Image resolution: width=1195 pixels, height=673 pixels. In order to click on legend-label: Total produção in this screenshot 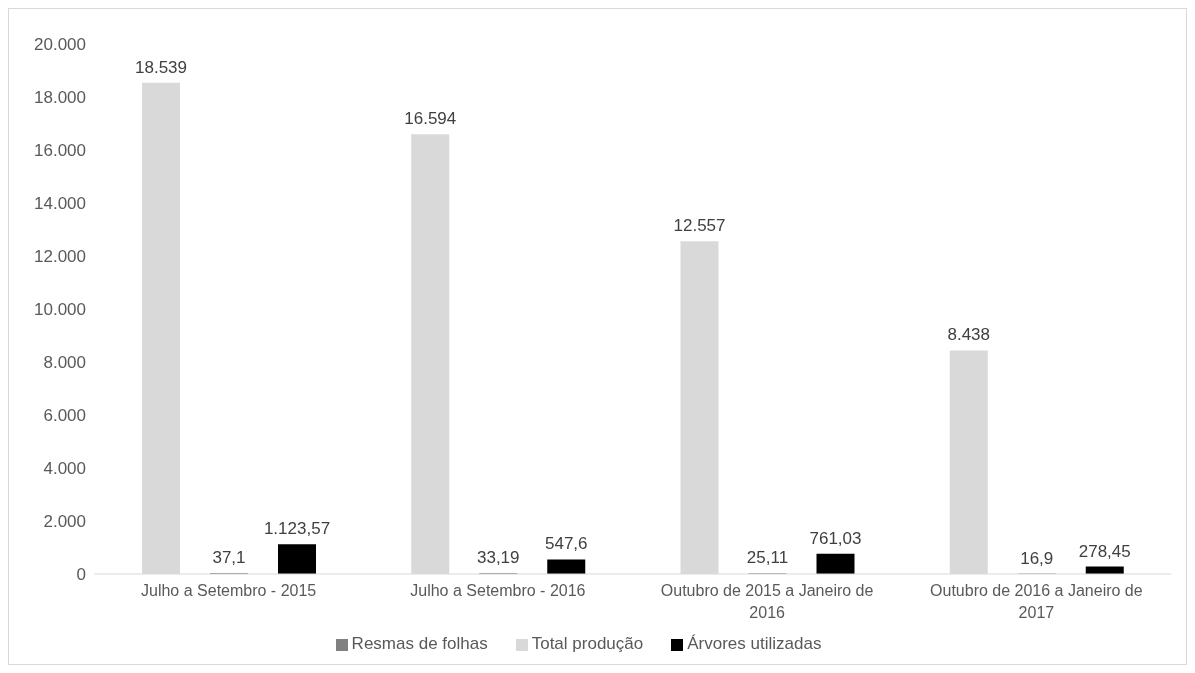, I will do `click(587, 643)`.